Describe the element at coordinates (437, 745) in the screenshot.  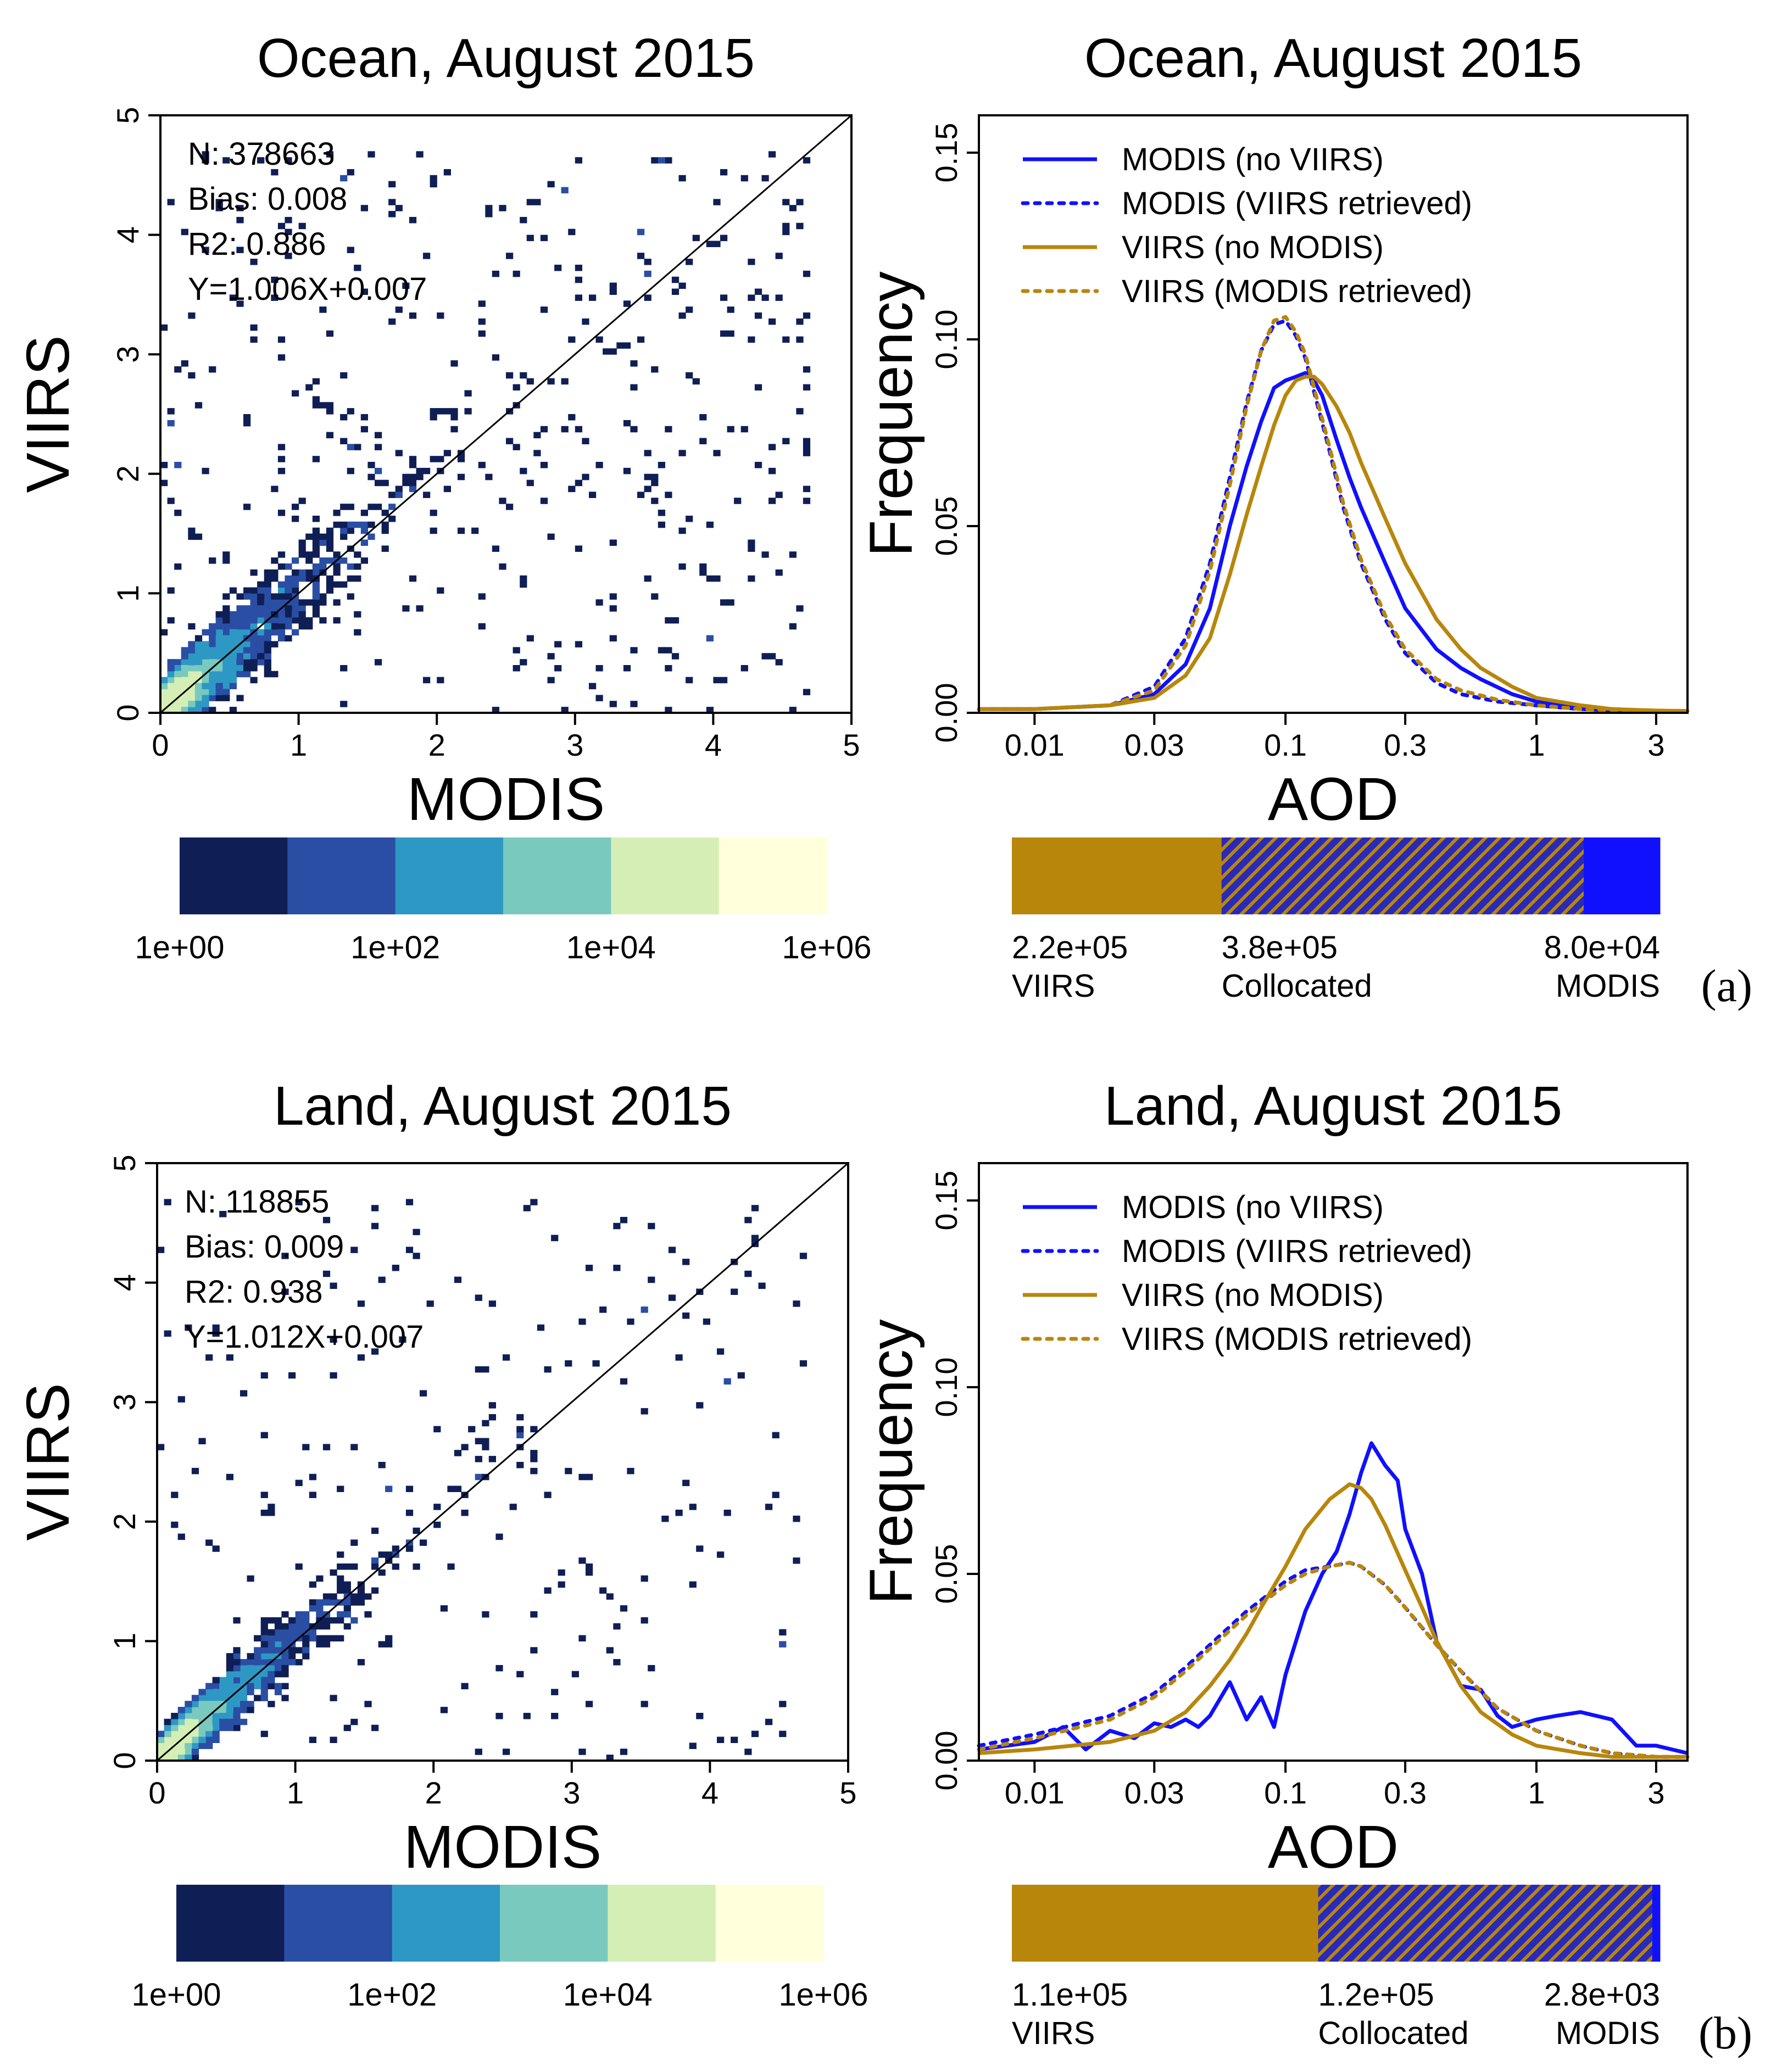
I see `x-tick-label: 2` at that location.